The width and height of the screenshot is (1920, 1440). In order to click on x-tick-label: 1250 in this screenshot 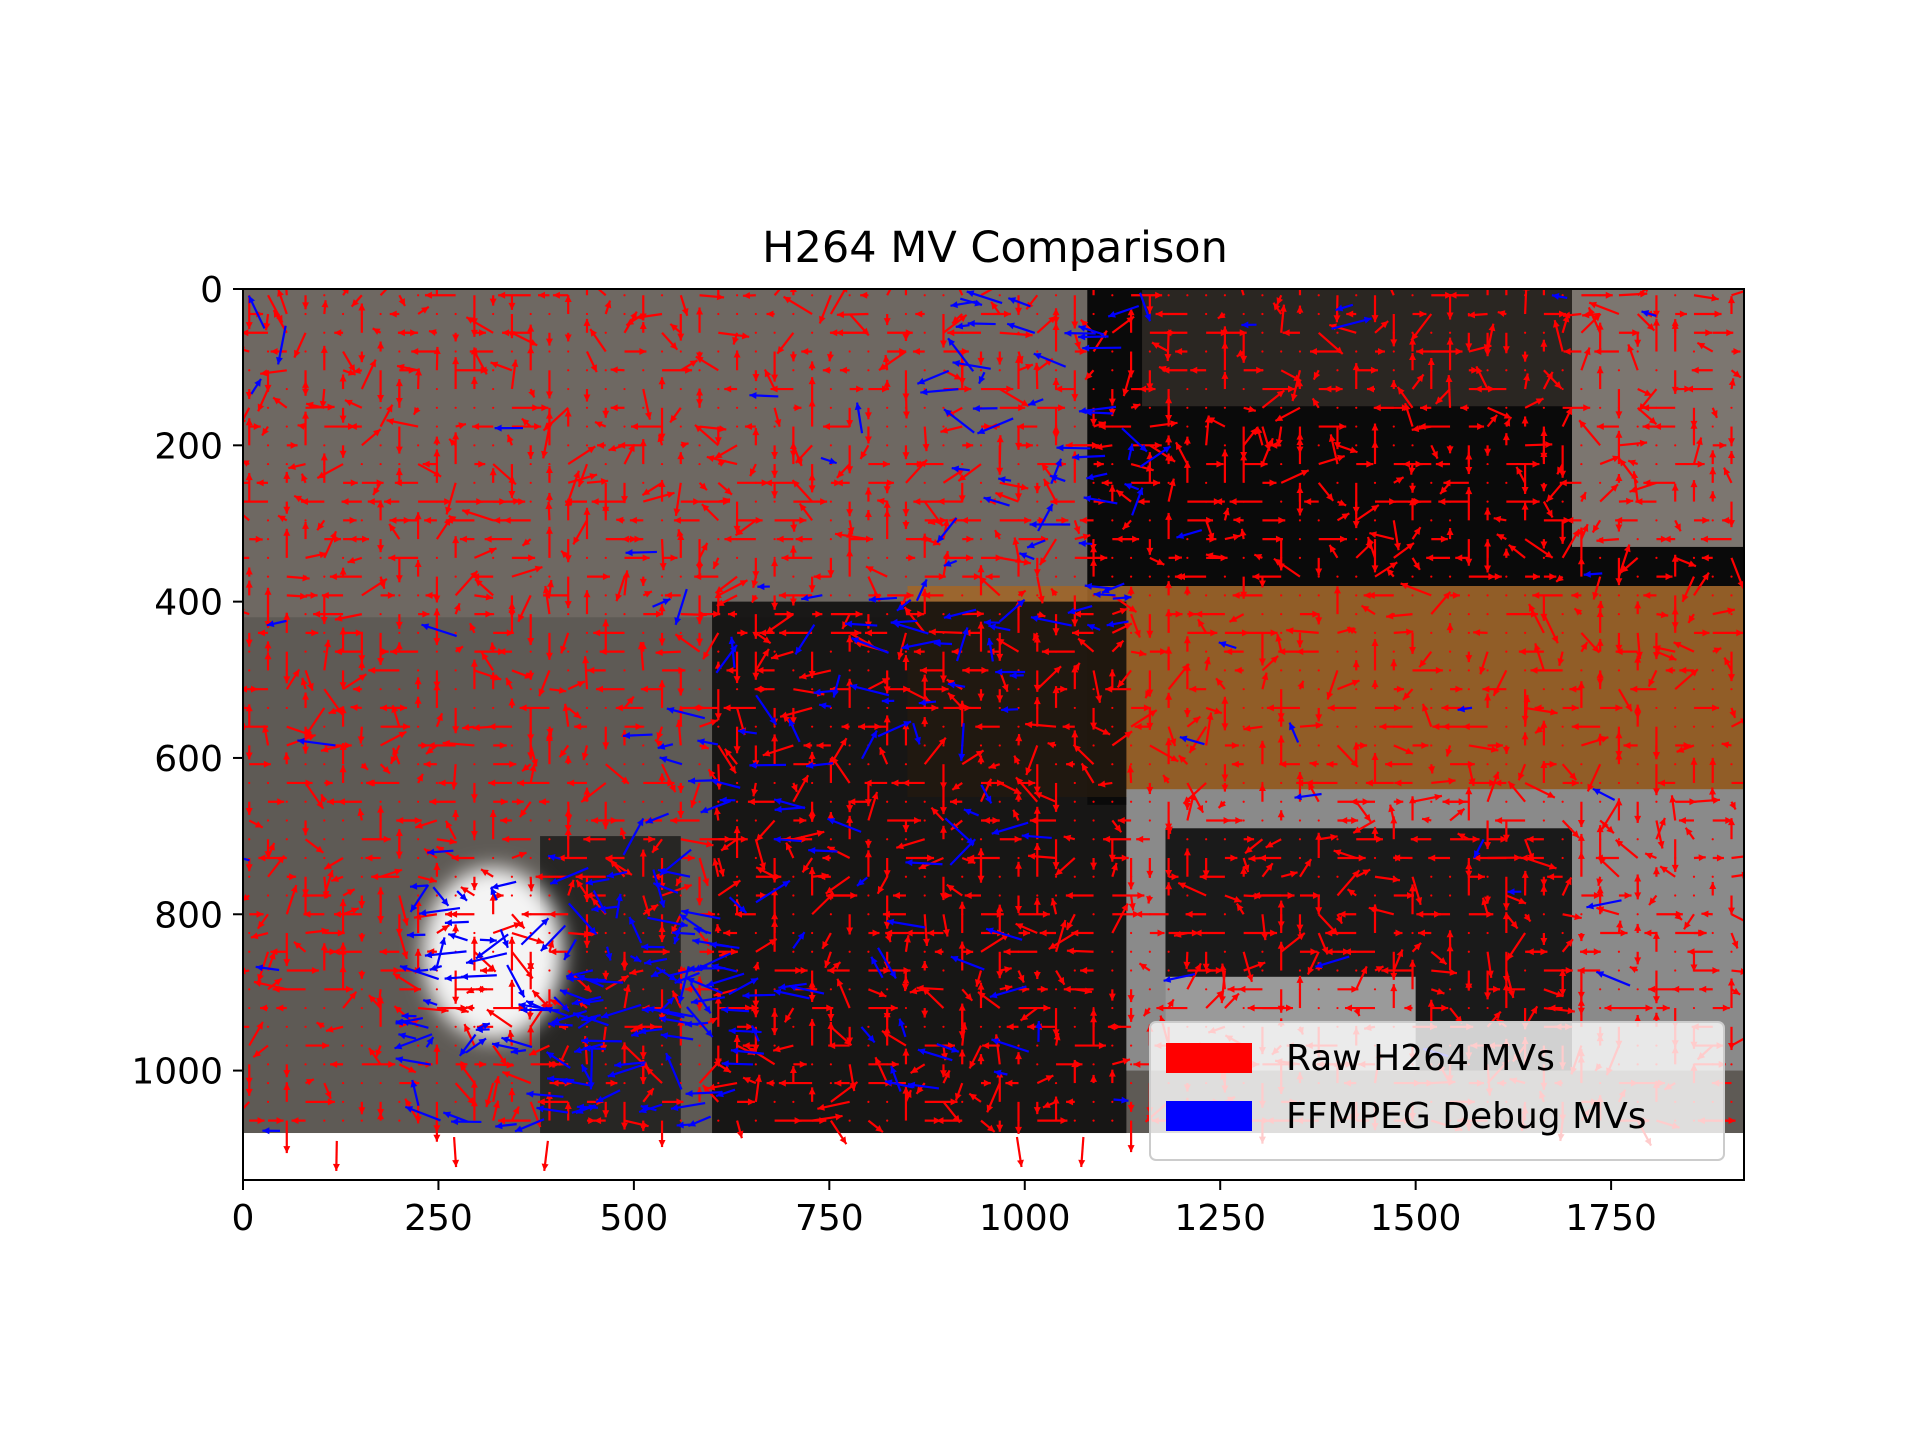, I will do `click(1220, 1218)`.